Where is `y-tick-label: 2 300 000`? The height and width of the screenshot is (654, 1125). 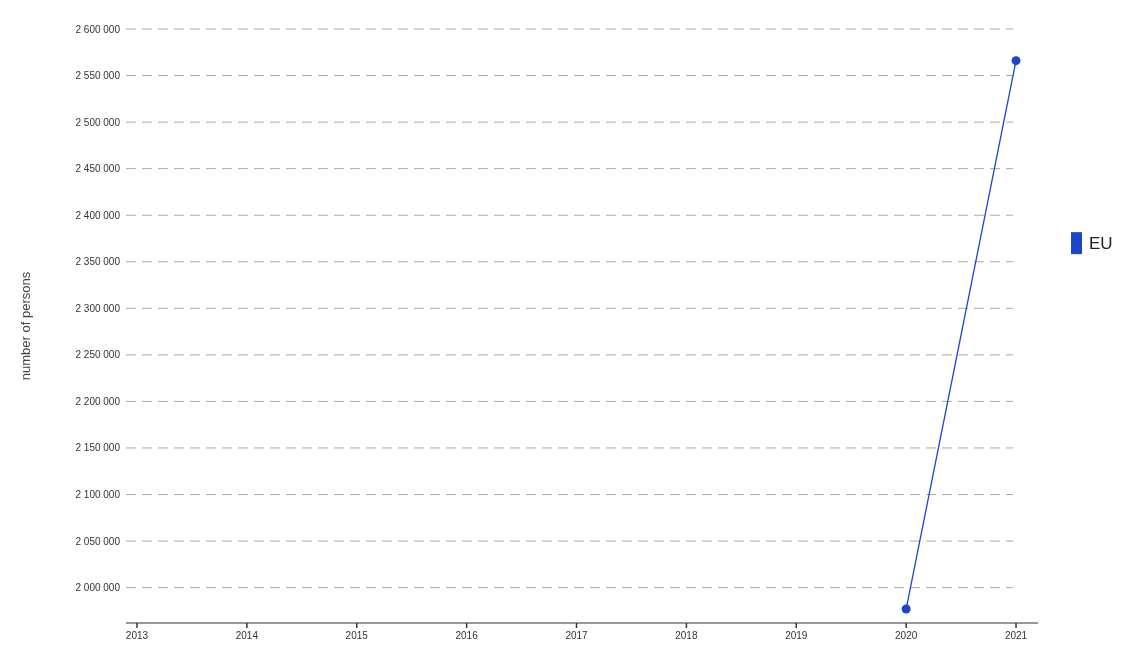
y-tick-label: 2 300 000 is located at coordinates (98, 308).